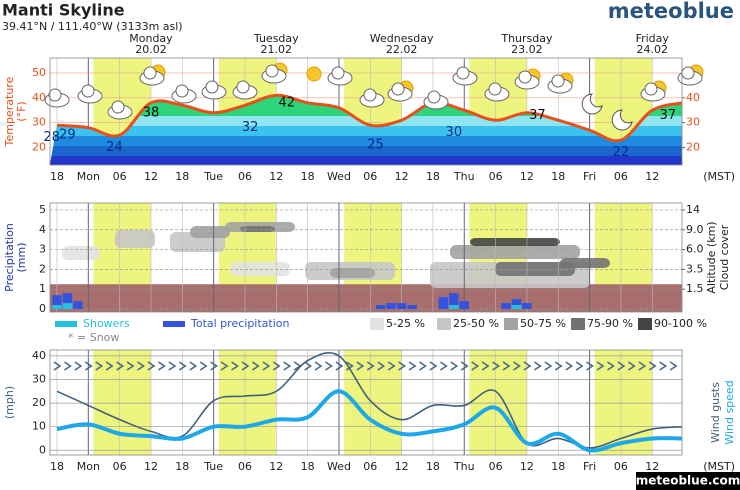 This screenshot has width=740, height=490. I want to click on day-date: 20.02, so click(151, 49).